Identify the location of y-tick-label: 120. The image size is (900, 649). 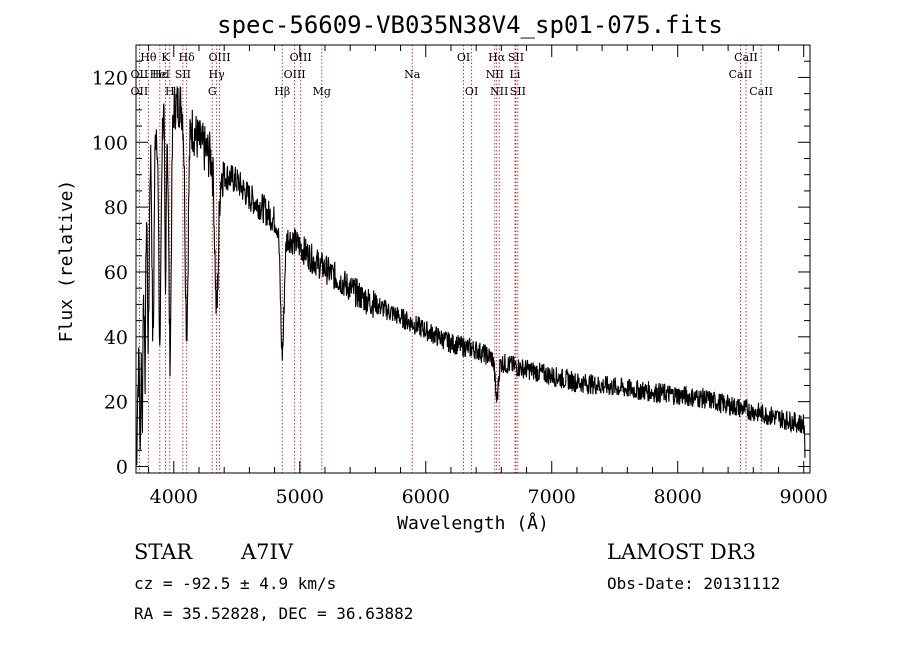
(110, 78).